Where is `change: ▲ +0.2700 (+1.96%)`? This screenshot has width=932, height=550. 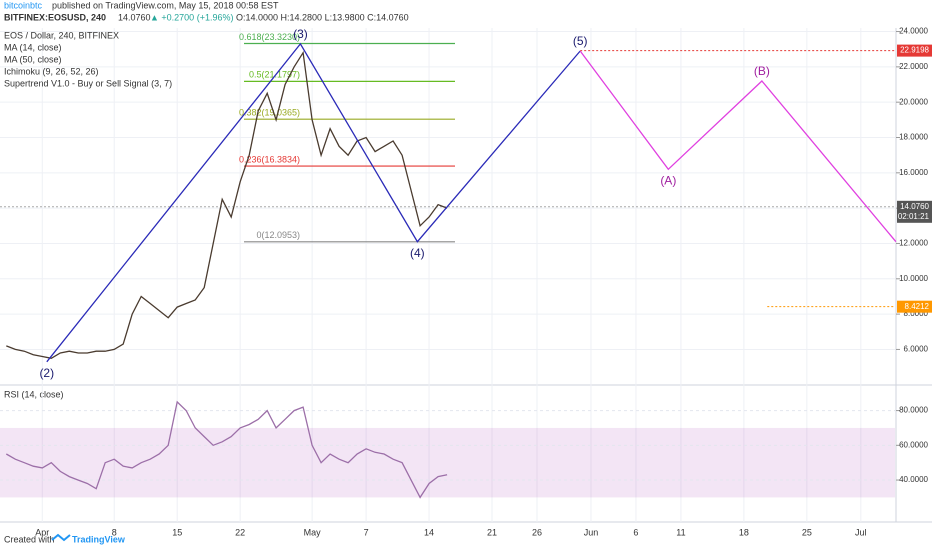
change: ▲ +0.2700 (+1.96%) is located at coordinates (191, 17).